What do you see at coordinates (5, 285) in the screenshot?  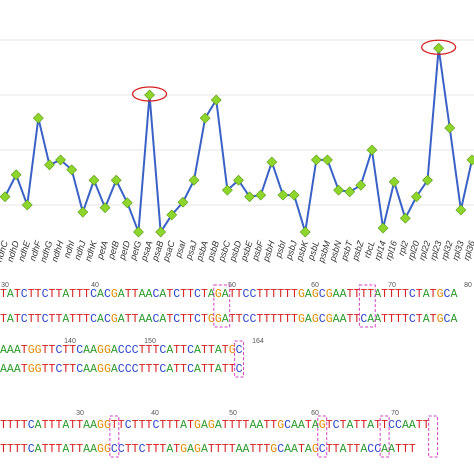 I see `position-number: 30` at bounding box center [5, 285].